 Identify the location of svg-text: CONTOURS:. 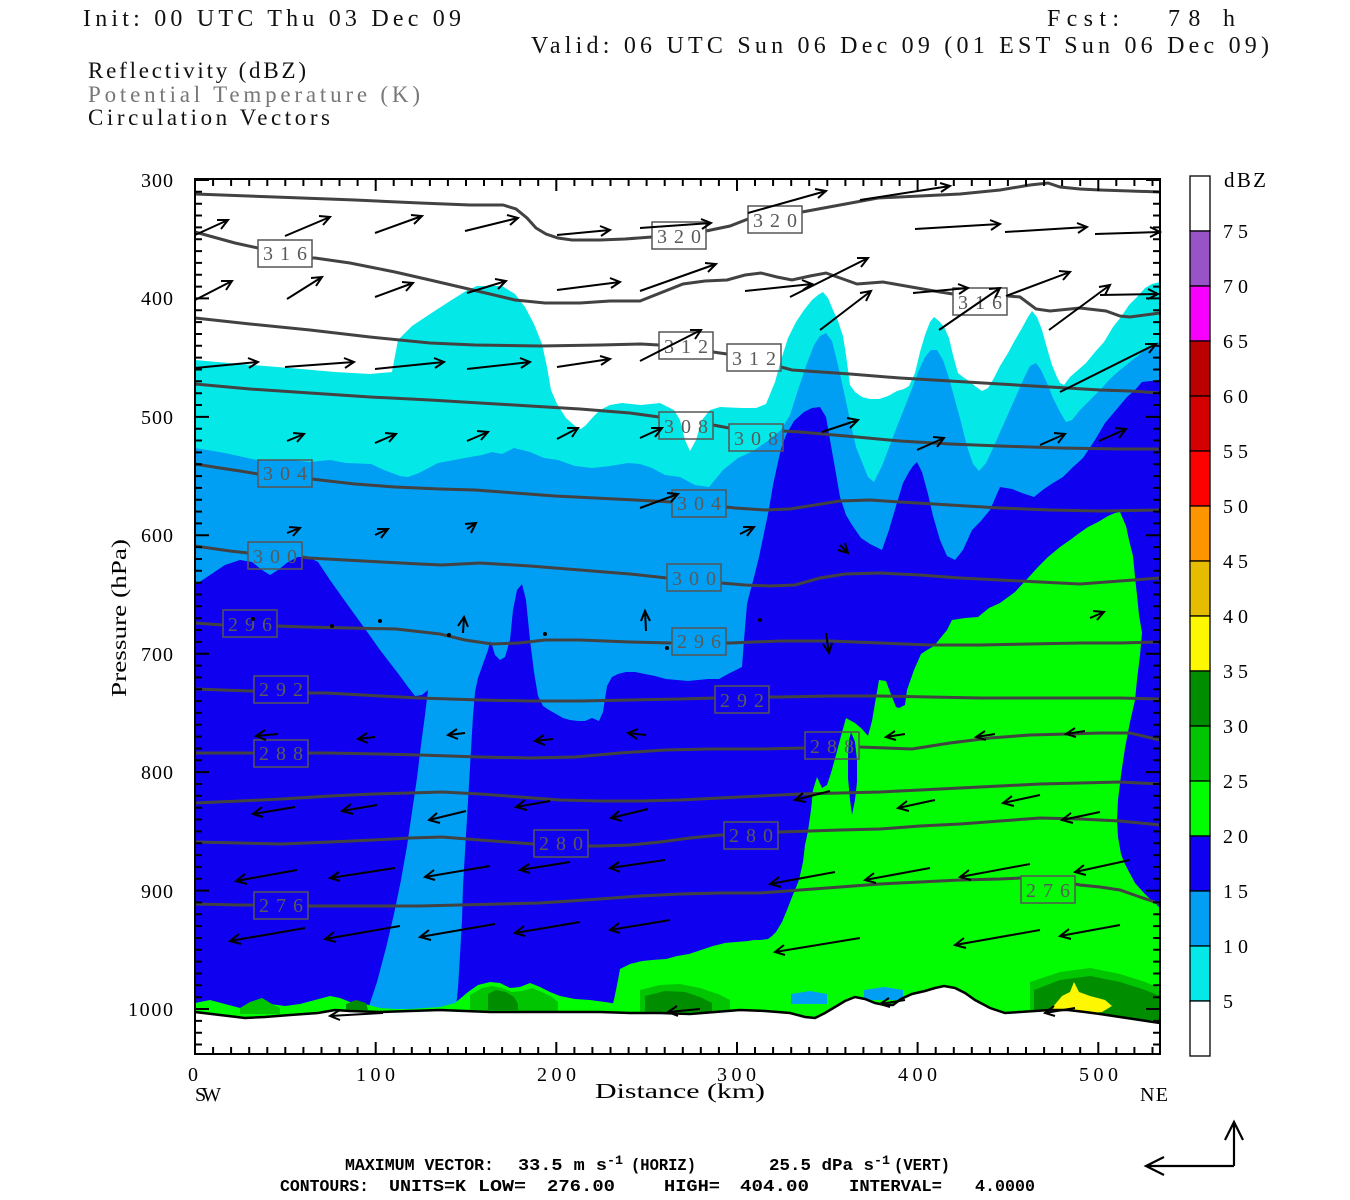
(324, 1187).